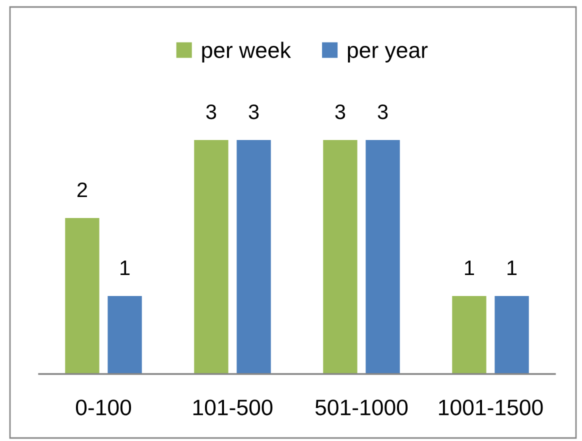 Image resolution: width=582 pixels, height=441 pixels. I want to click on data-label: 2, so click(82, 190).